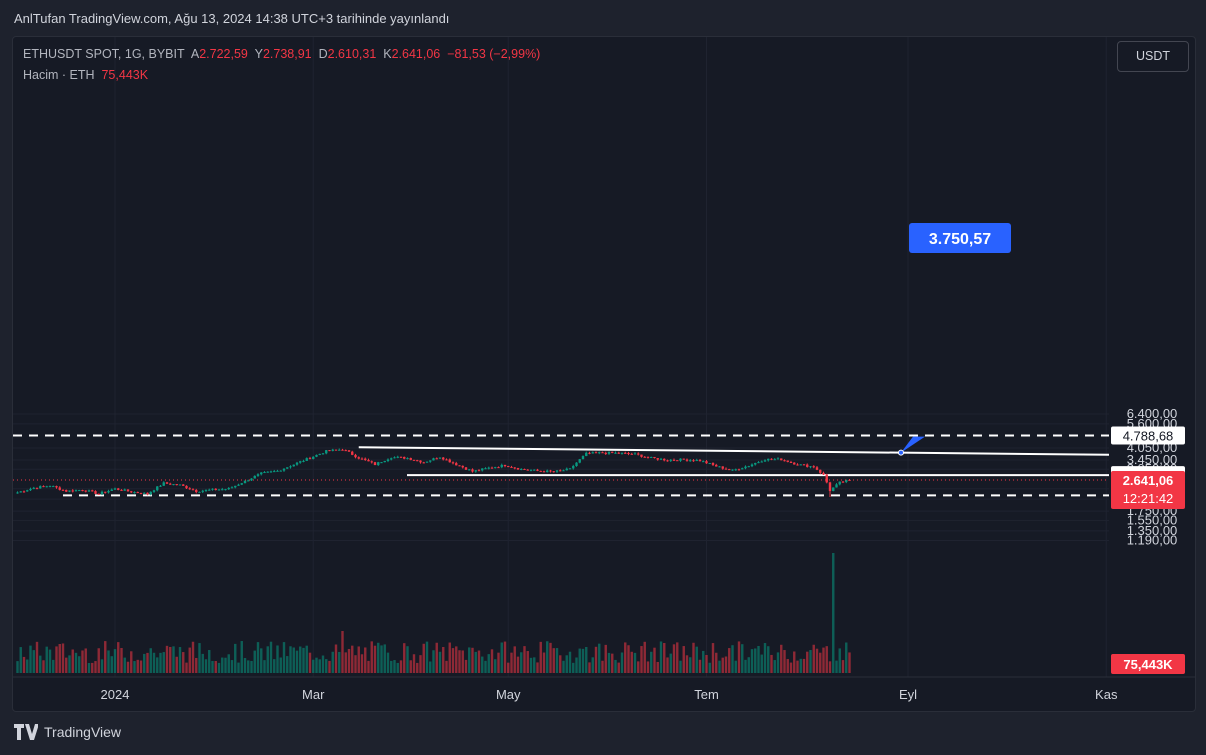 This screenshot has width=1206, height=755. I want to click on callout-pointer, so click(913, 444).